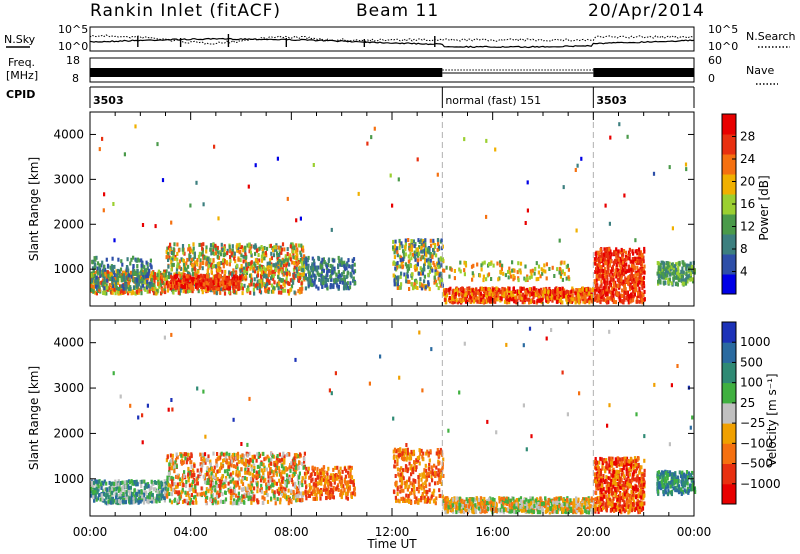 Image resolution: width=800 pixels, height=554 pixels. What do you see at coordinates (392, 39) in the screenshot?
I see `noise-panel` at bounding box center [392, 39].